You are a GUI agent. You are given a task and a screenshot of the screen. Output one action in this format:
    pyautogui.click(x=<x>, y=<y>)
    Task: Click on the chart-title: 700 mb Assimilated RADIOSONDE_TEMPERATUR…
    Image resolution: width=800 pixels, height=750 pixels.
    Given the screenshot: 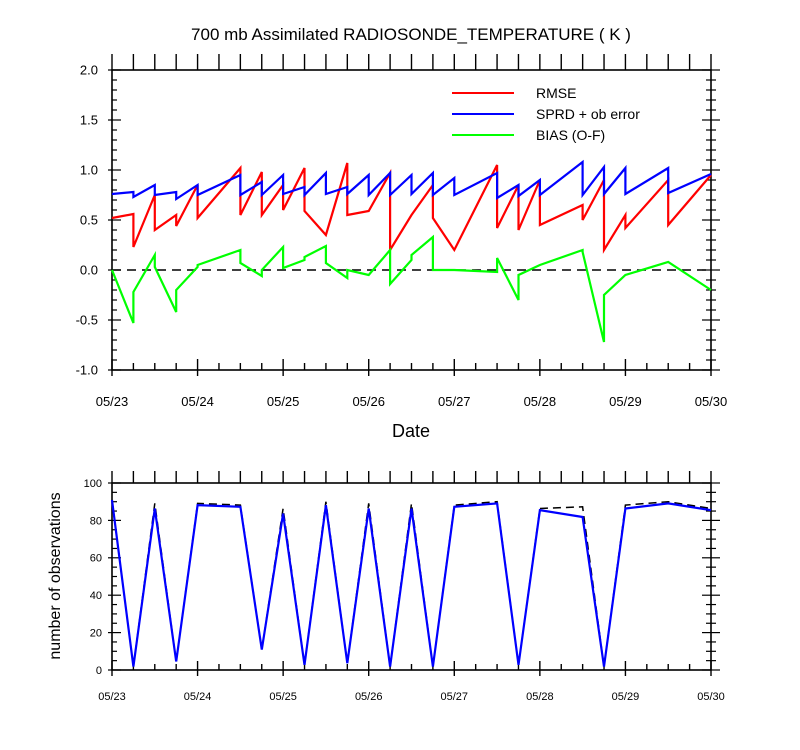 What is the action you would take?
    pyautogui.click(x=411, y=34)
    